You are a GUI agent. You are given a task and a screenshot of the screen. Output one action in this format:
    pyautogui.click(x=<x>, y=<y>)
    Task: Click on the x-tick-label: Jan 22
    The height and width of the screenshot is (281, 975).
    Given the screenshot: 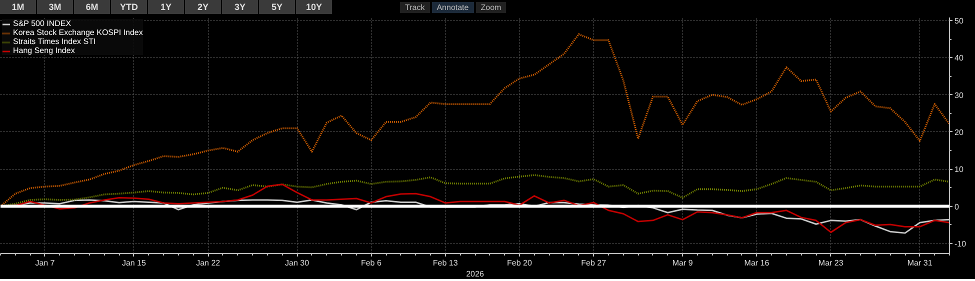 What is the action you would take?
    pyautogui.click(x=208, y=263)
    